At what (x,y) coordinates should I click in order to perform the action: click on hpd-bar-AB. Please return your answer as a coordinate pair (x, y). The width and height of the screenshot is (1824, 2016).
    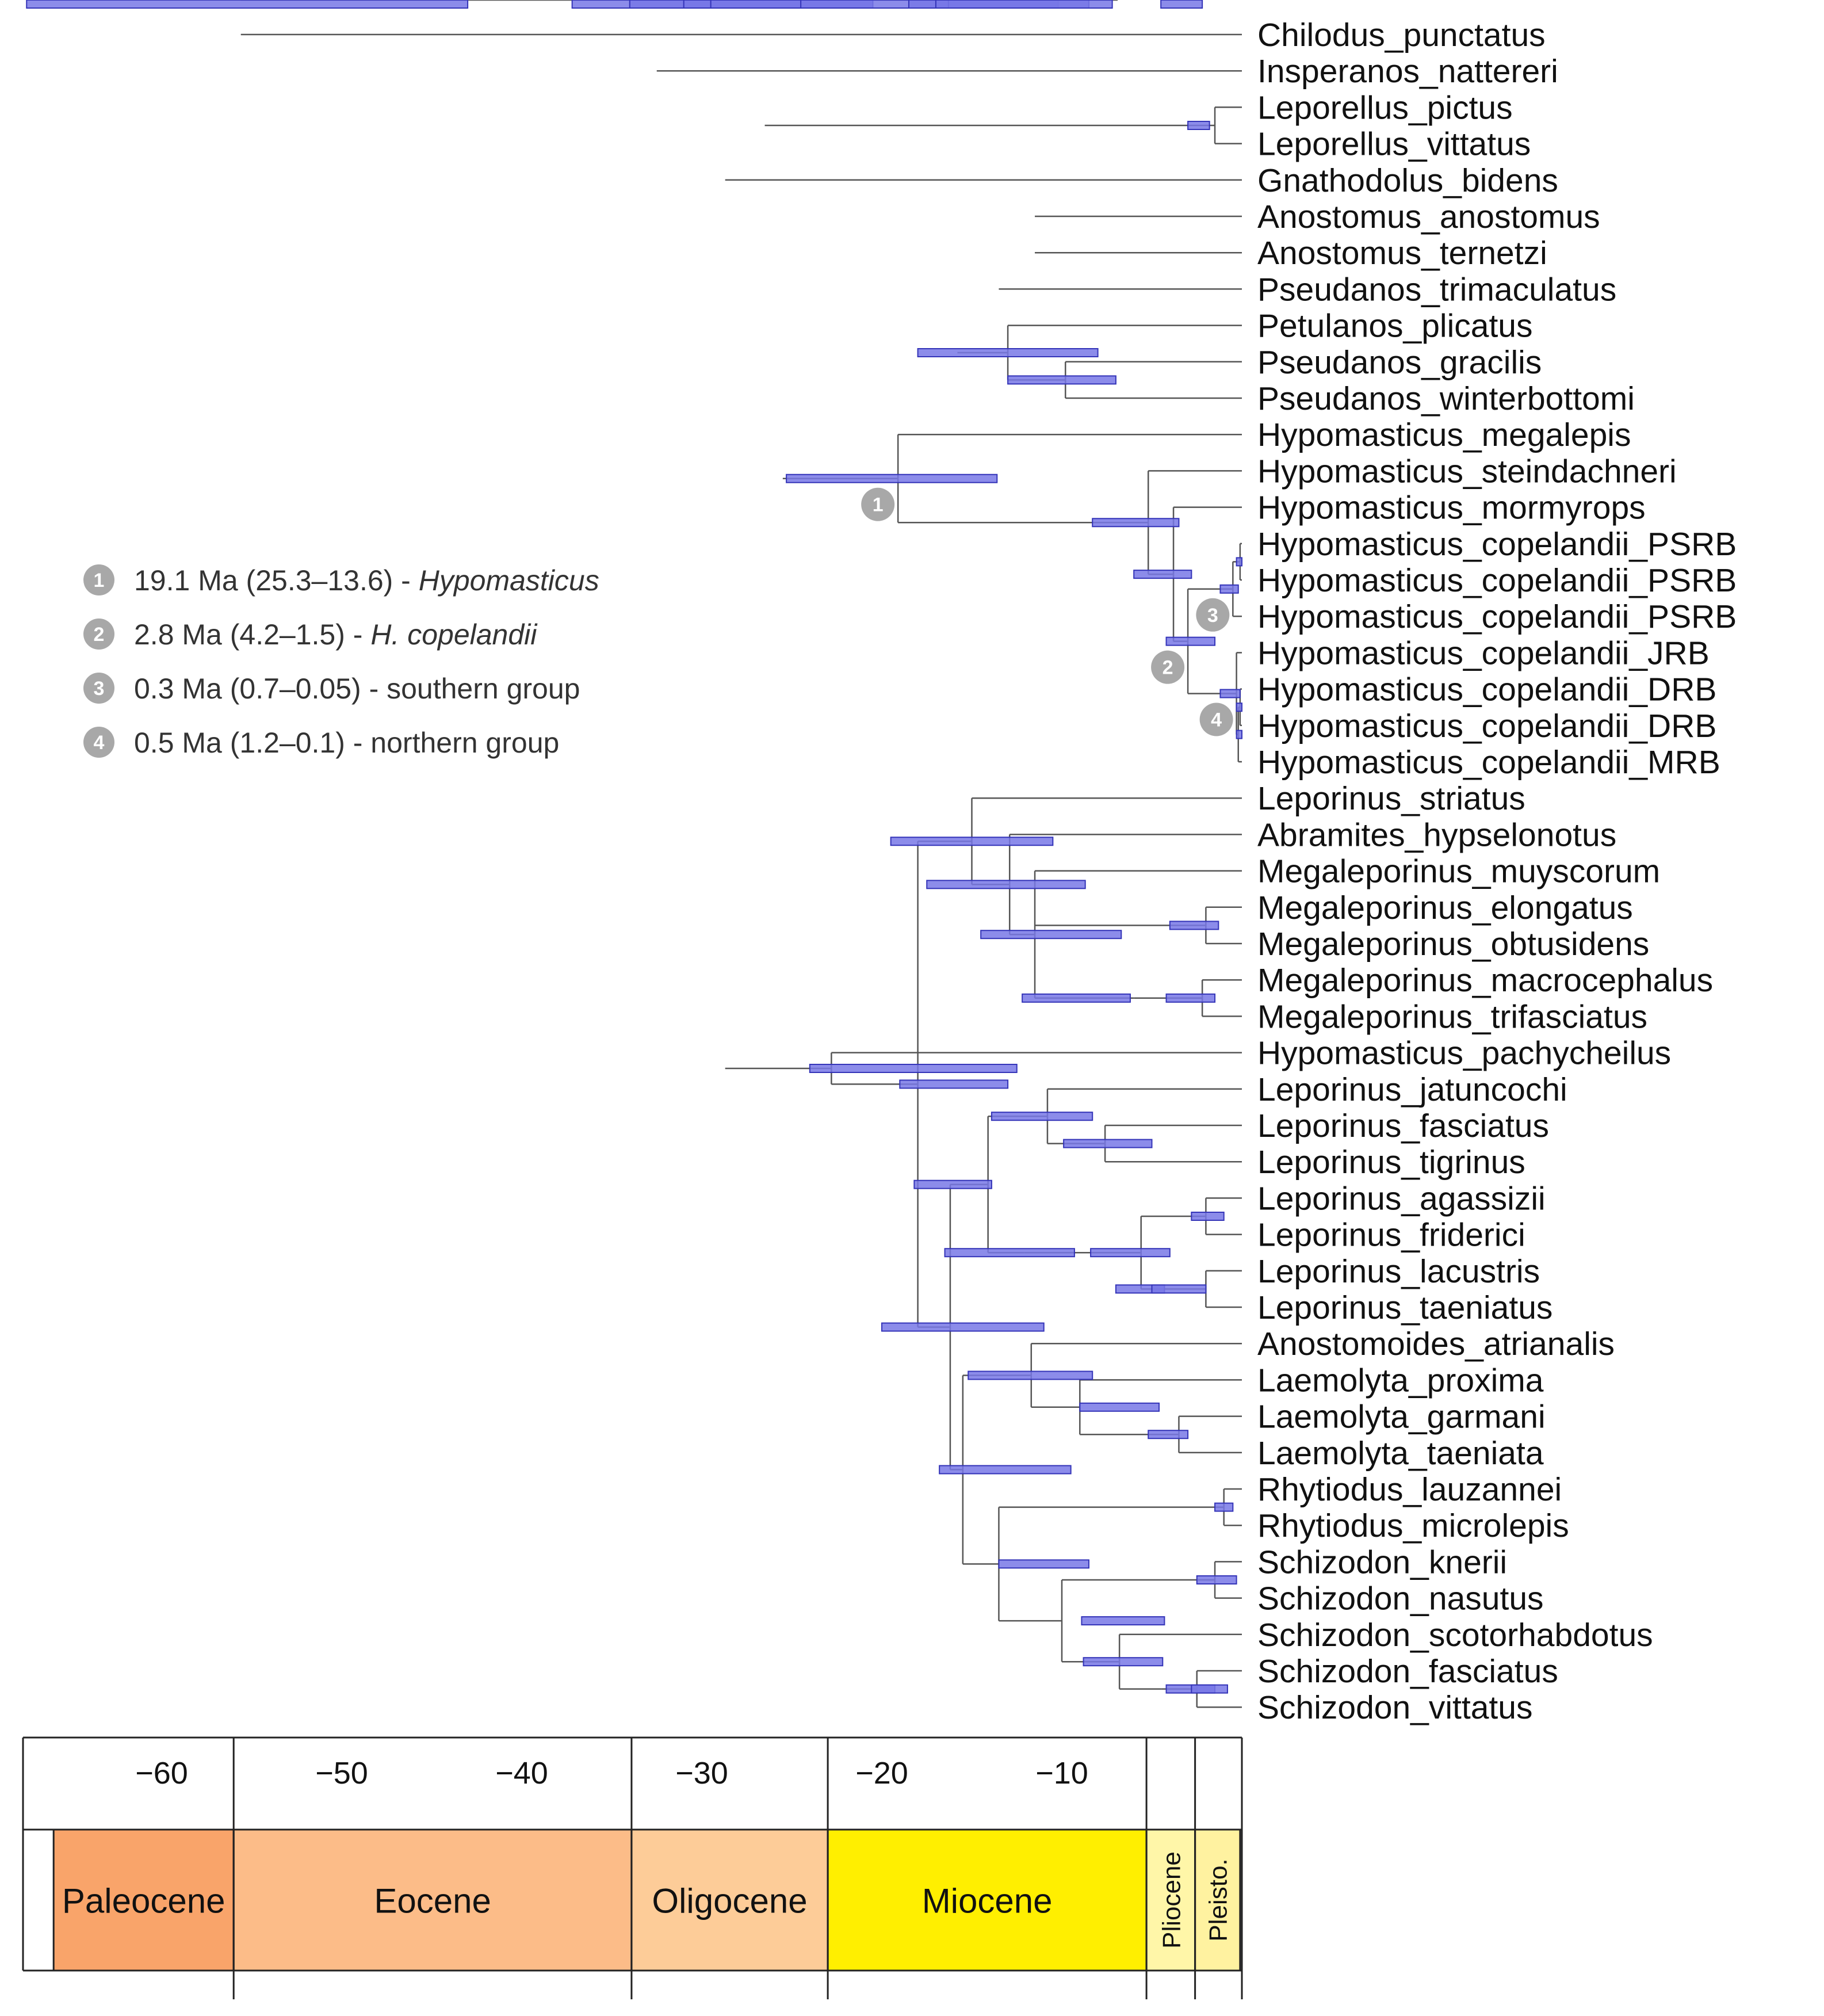
    Looking at the image, I should click on (963, 1327).